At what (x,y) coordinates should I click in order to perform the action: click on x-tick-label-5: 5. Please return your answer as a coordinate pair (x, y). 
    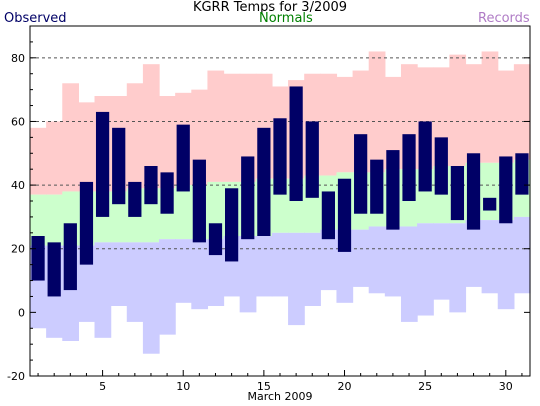
    Looking at the image, I should click on (102, 386).